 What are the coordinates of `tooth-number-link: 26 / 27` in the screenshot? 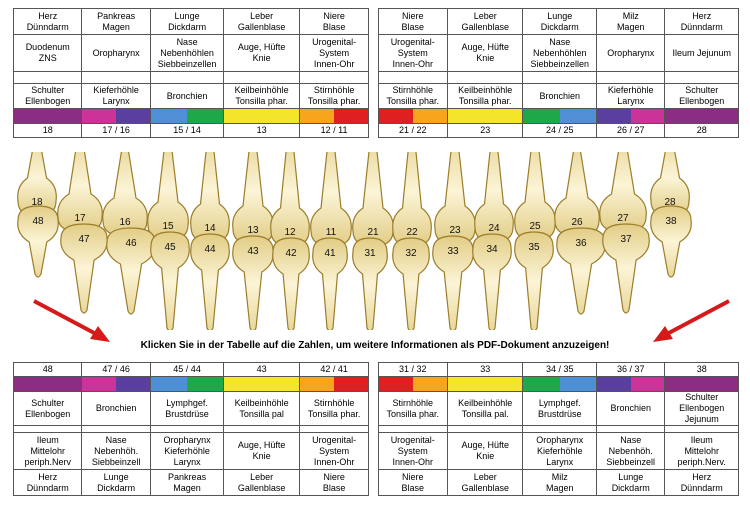 It's located at (630, 130).